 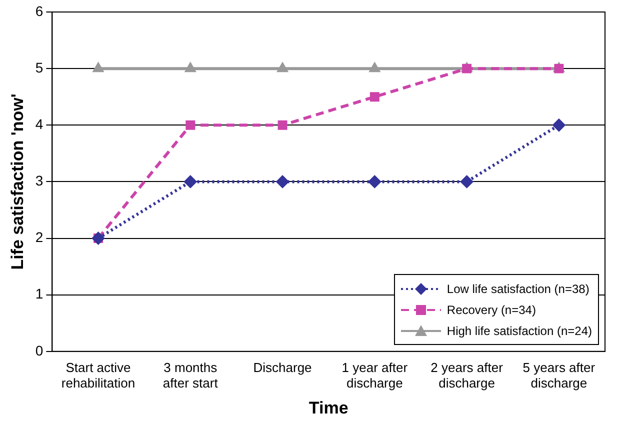 I want to click on x-tick-label: Start active rehabilitation, so click(x=98, y=375).